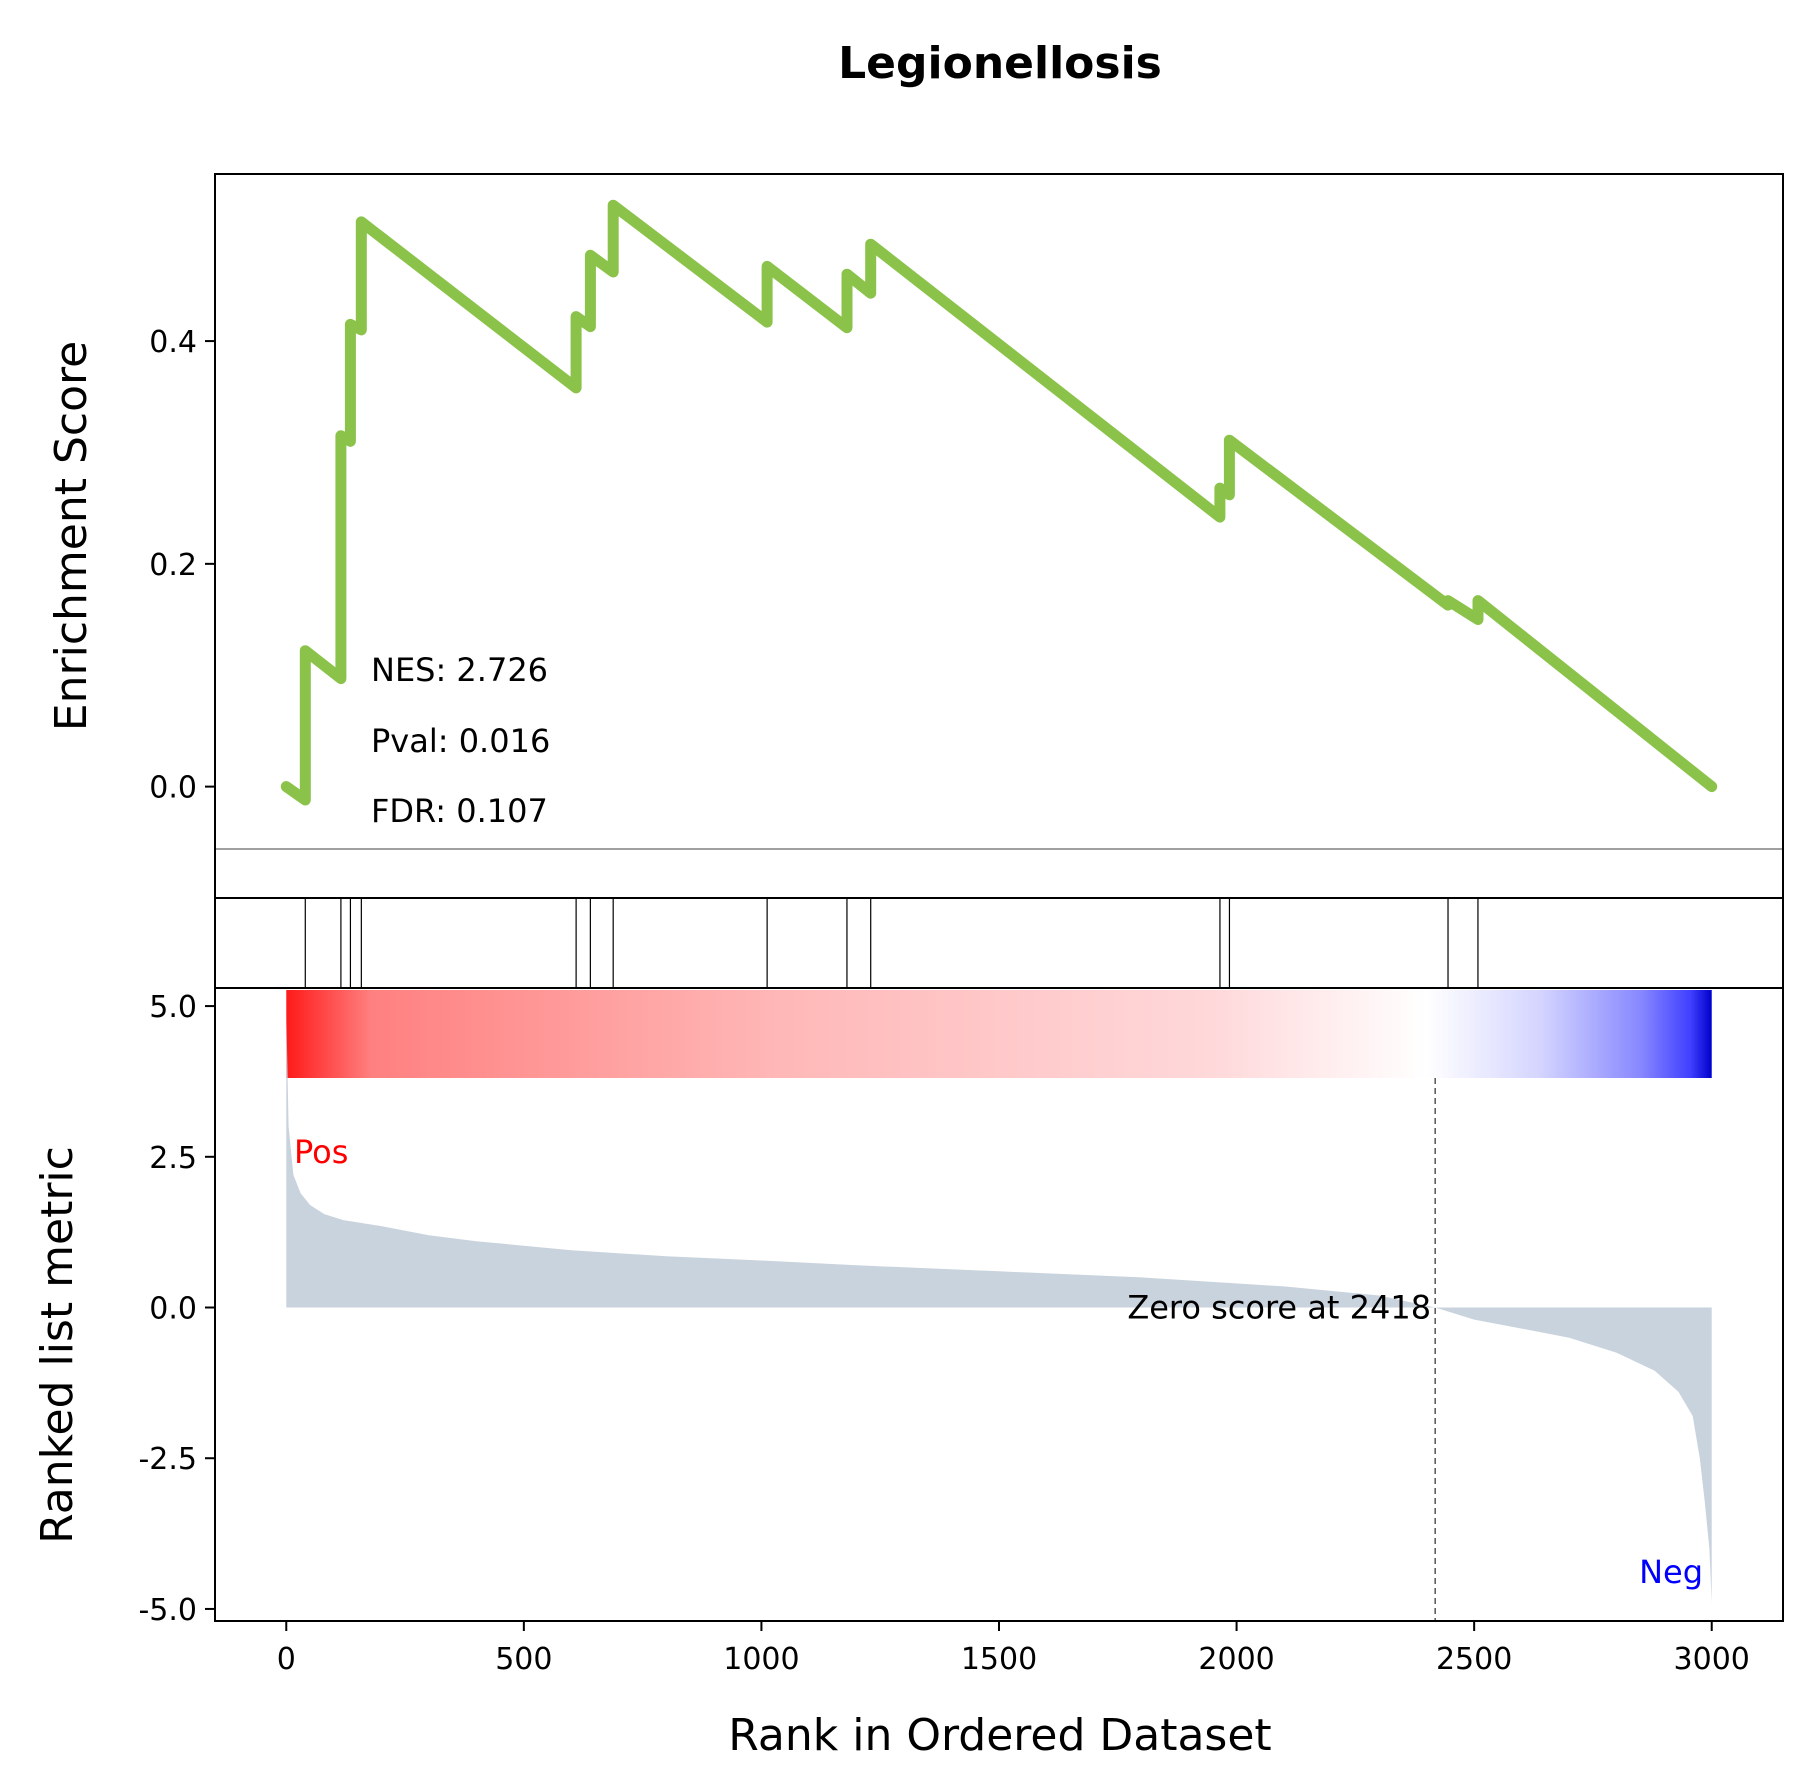 This screenshot has width=1807, height=1786. What do you see at coordinates (321, 1152) in the screenshot?
I see `pos-label: Pos` at bounding box center [321, 1152].